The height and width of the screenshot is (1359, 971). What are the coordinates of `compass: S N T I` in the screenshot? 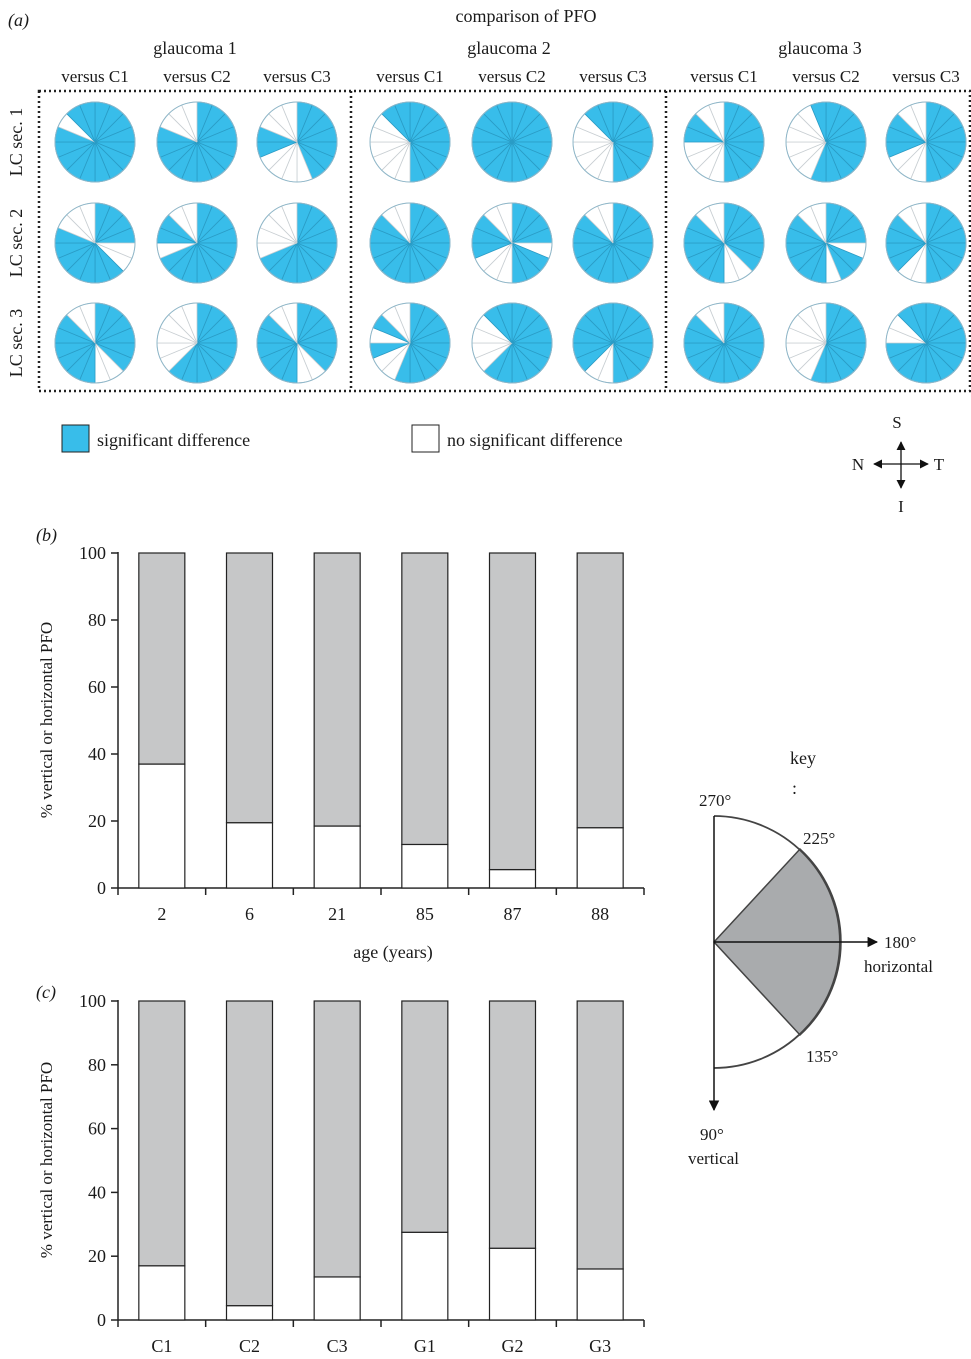 It's located at (898, 464).